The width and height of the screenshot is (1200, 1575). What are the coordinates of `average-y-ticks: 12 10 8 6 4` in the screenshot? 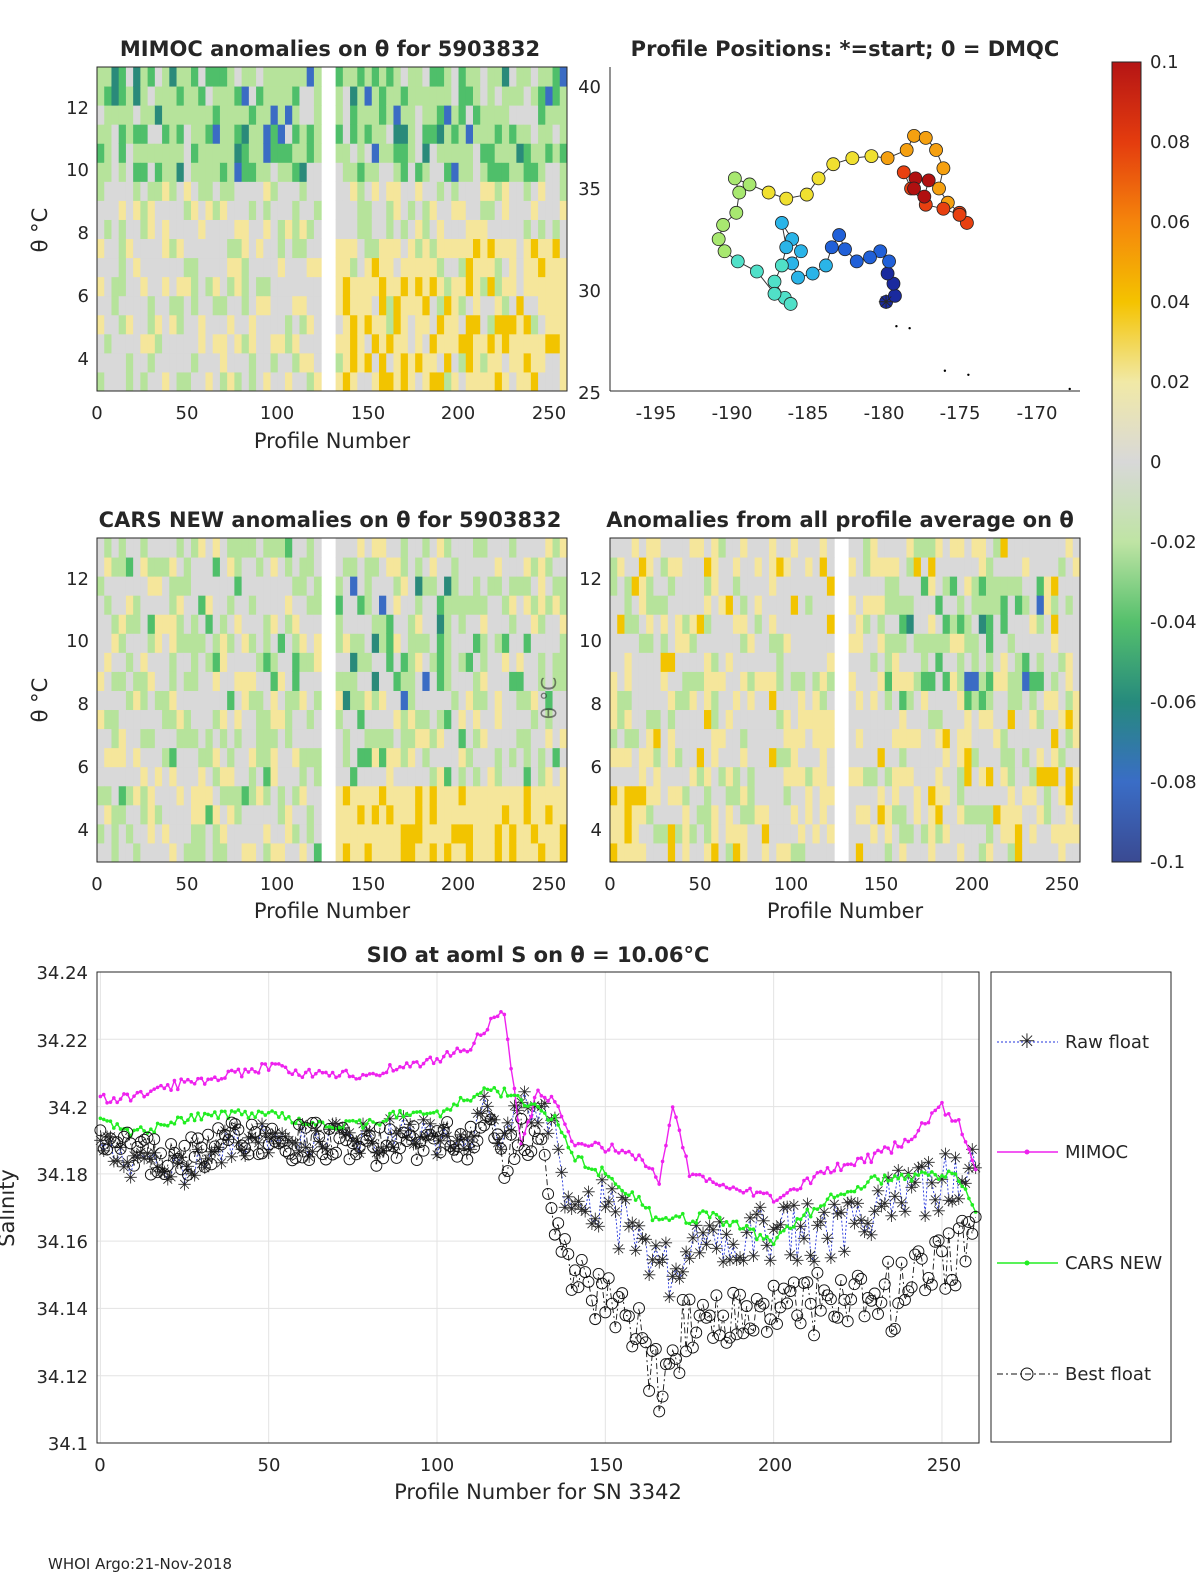 It's located at (590, 705).